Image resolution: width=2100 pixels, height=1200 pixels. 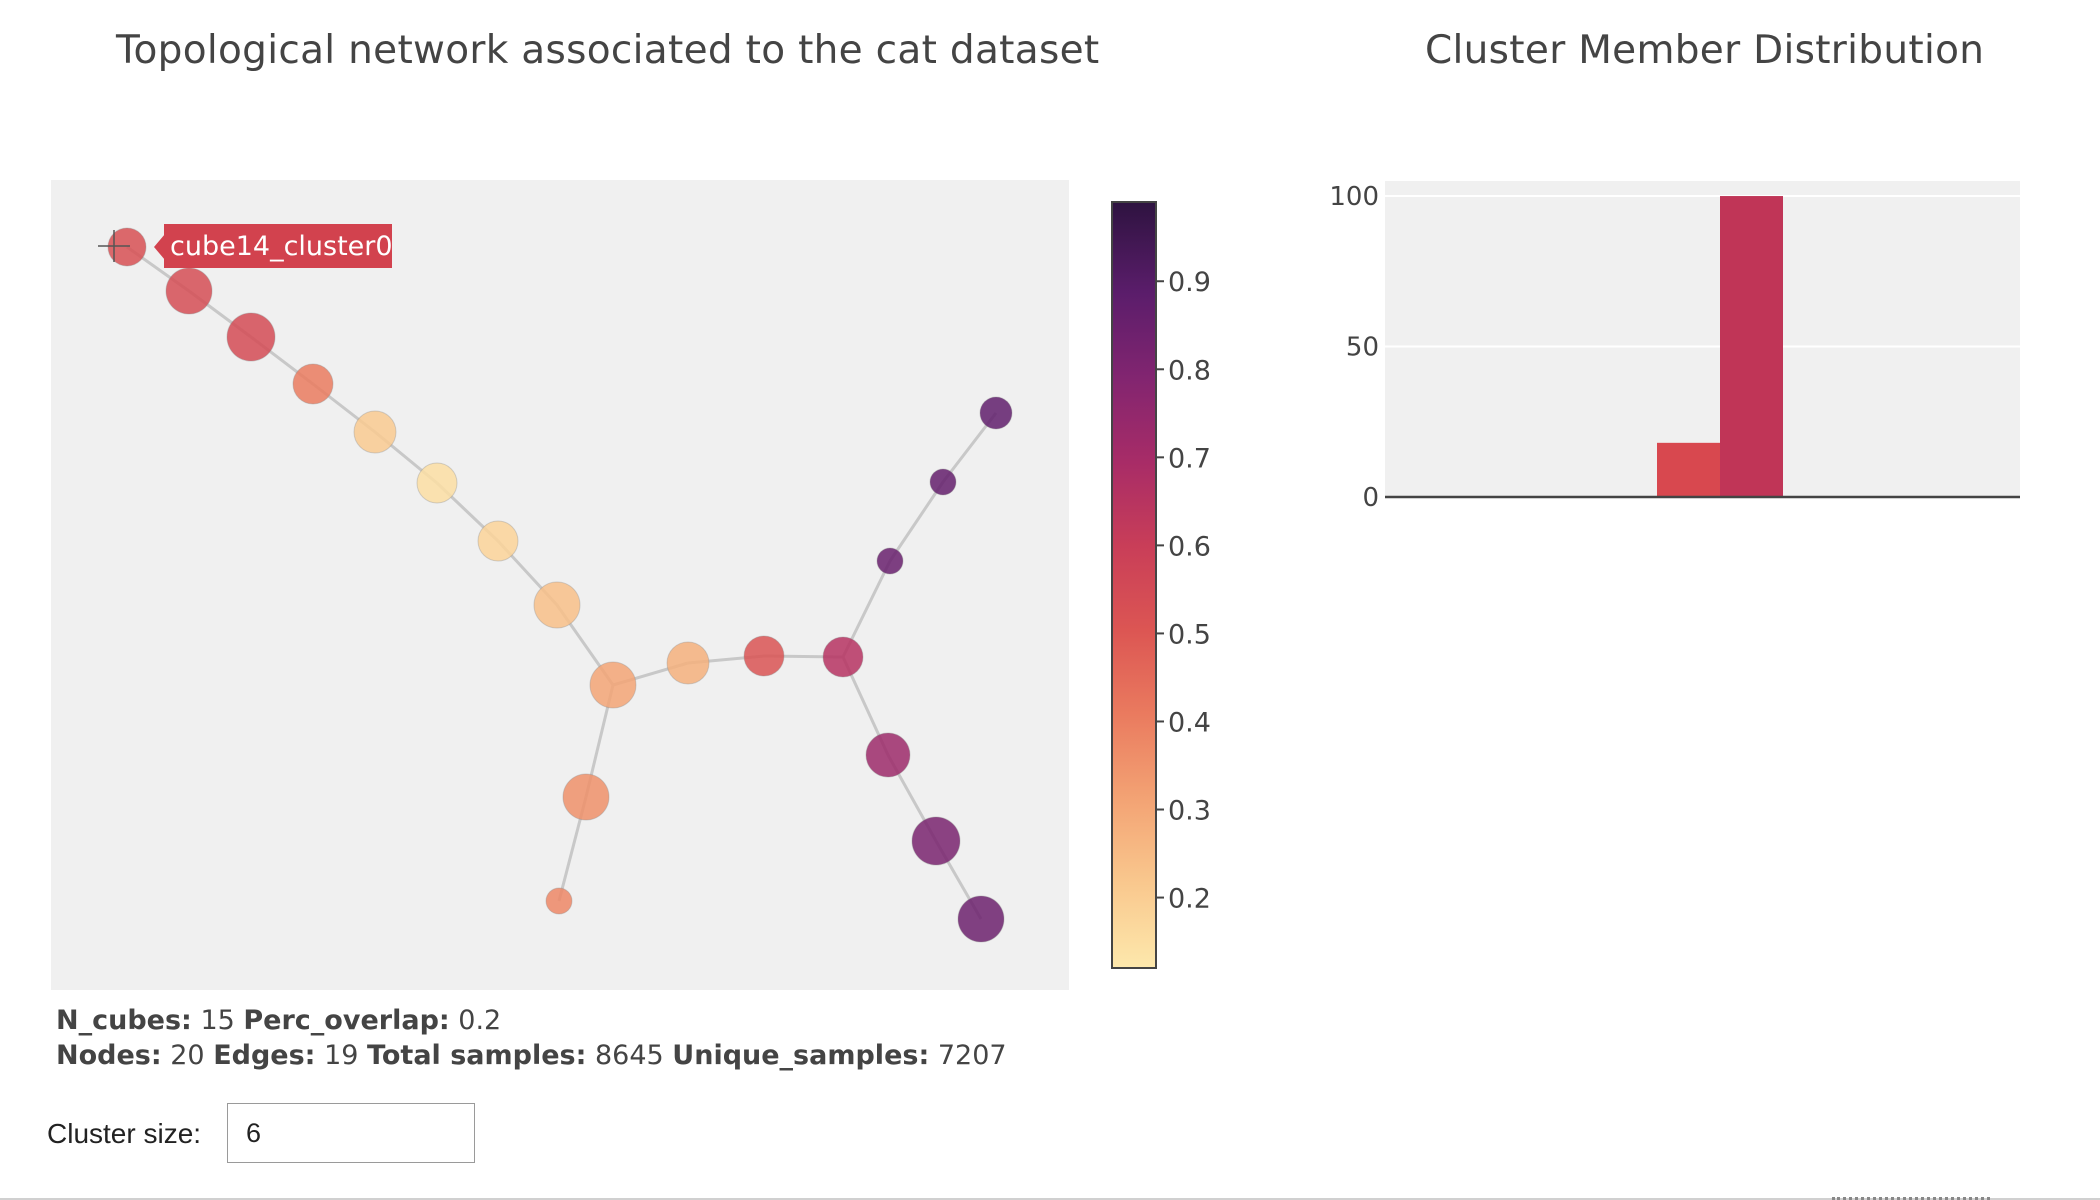 I want to click on nodes-value: 20, so click(x=187, y=1055).